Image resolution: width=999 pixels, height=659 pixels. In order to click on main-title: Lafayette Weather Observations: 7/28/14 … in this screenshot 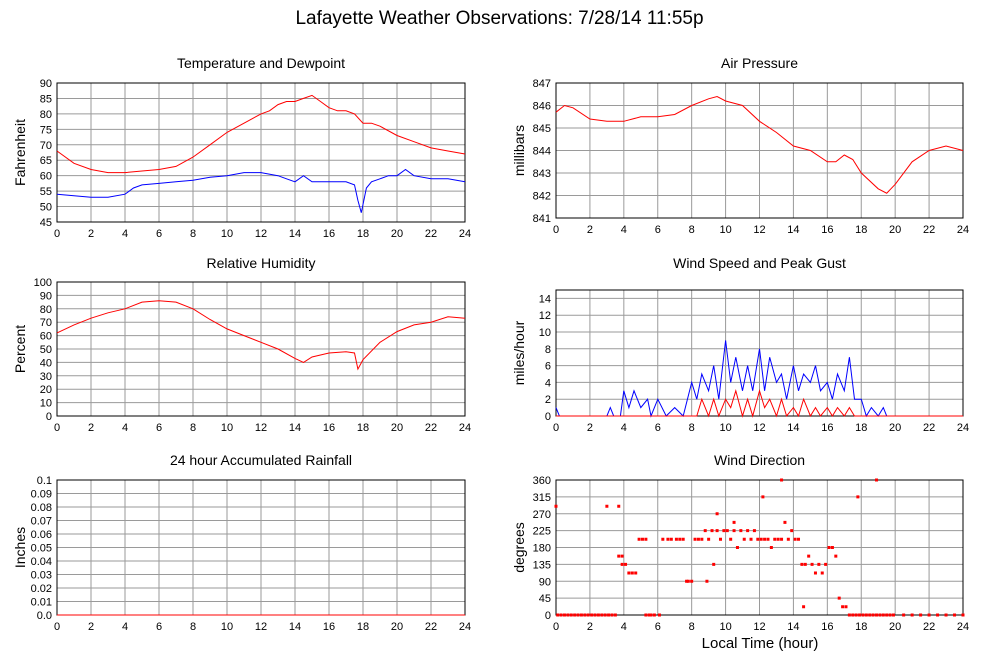, I will do `click(499, 18)`.